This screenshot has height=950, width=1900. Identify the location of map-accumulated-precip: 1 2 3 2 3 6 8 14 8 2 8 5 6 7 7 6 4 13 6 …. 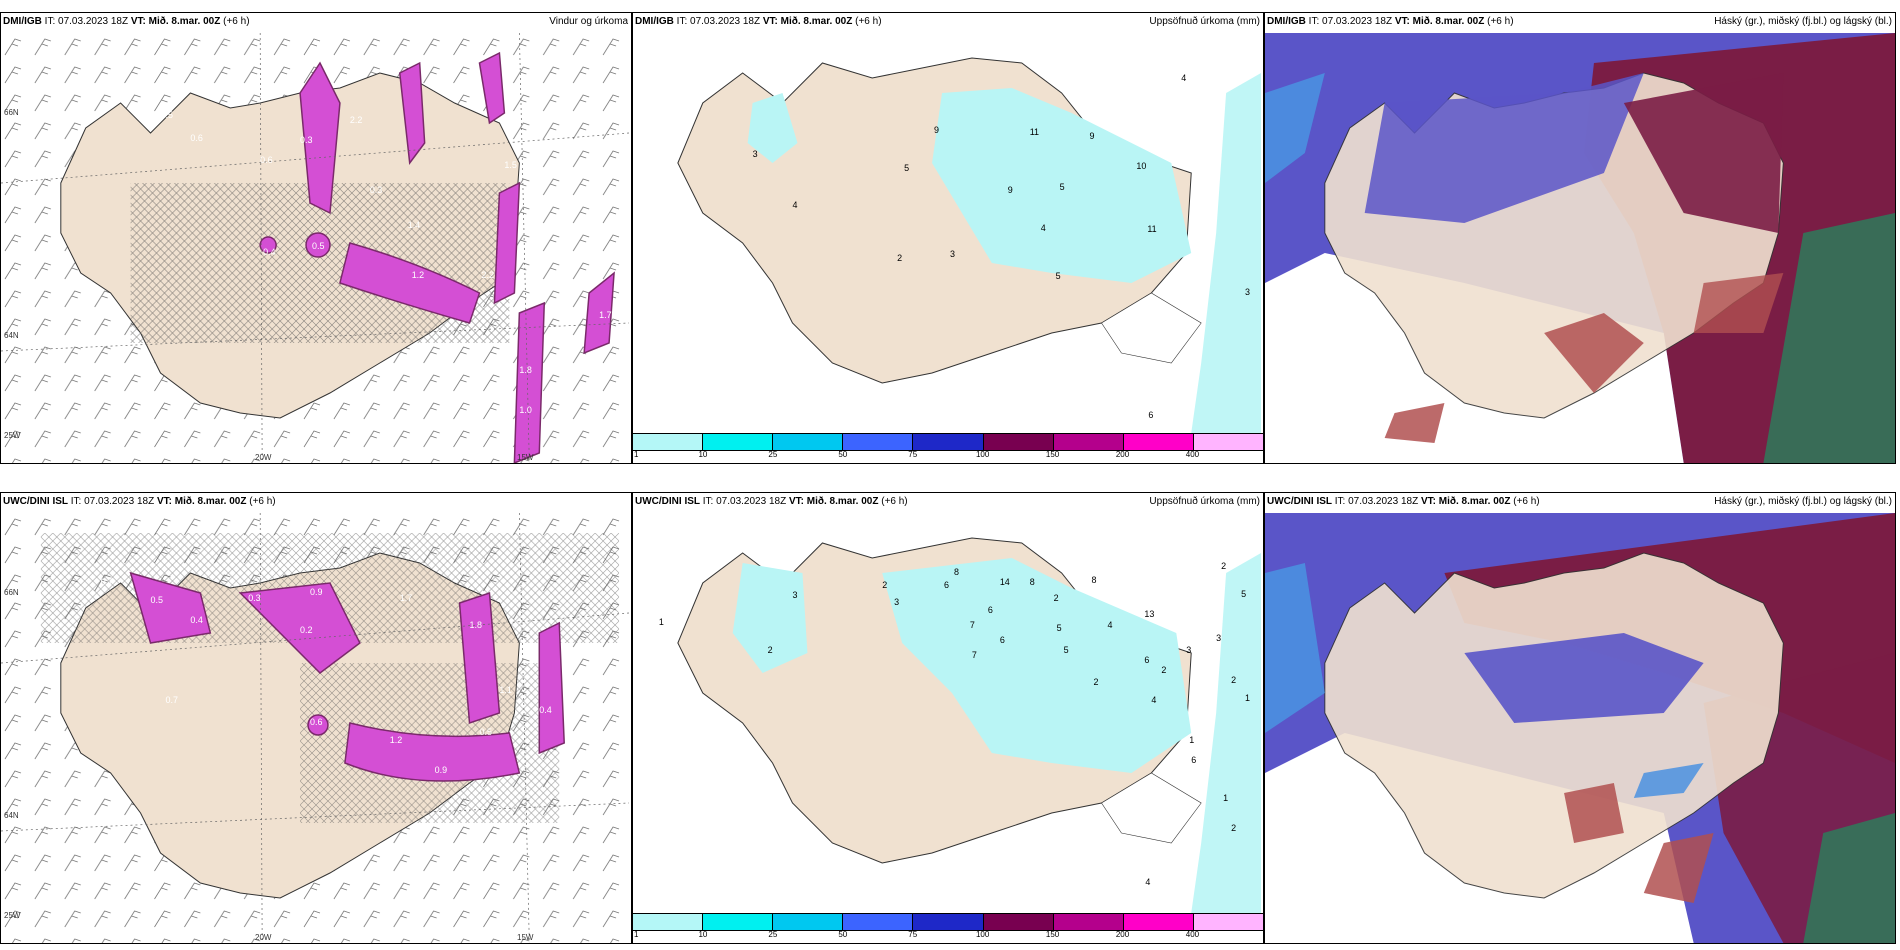
(948, 713).